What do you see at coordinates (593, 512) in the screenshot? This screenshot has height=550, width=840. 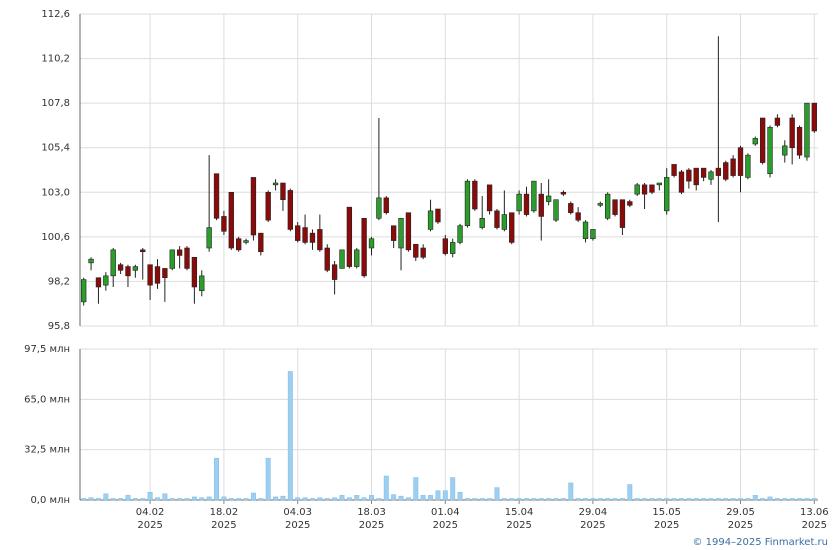 I see `x-tick-label: 29.04` at bounding box center [593, 512].